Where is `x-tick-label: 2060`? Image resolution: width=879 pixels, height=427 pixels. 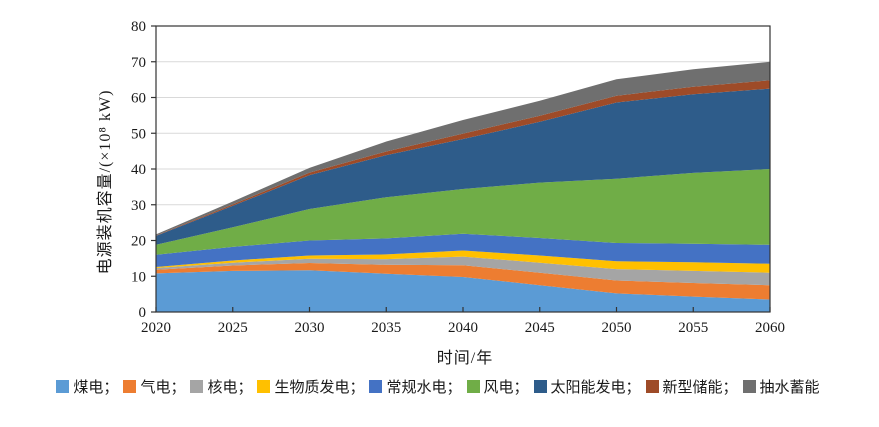
x-tick-label: 2060 is located at coordinates (770, 328).